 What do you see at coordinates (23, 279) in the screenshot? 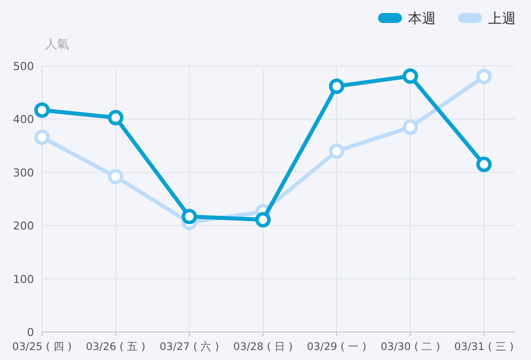
I see `y-tick-label: 100` at bounding box center [23, 279].